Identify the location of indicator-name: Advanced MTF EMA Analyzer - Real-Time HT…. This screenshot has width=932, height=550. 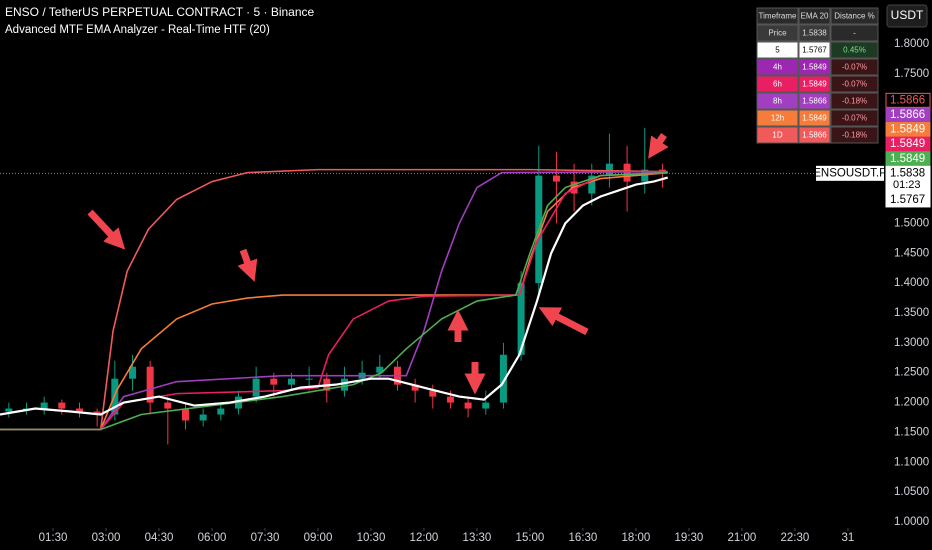
(137, 30).